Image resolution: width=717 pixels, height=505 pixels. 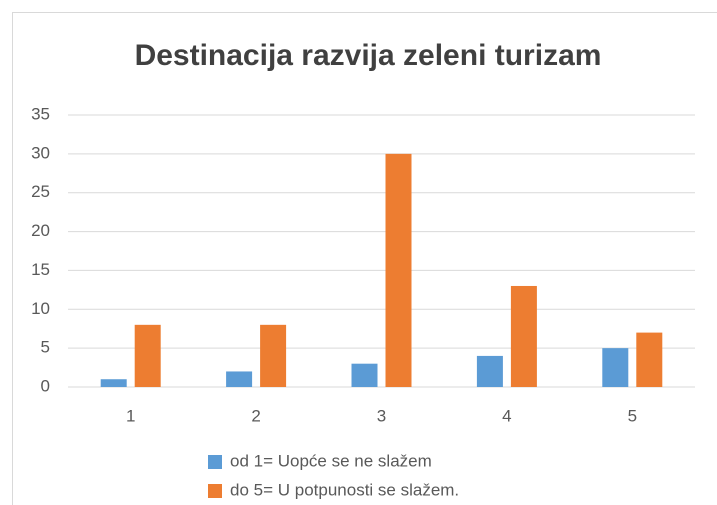 What do you see at coordinates (40, 269) in the screenshot?
I see `y-tick-label: 15` at bounding box center [40, 269].